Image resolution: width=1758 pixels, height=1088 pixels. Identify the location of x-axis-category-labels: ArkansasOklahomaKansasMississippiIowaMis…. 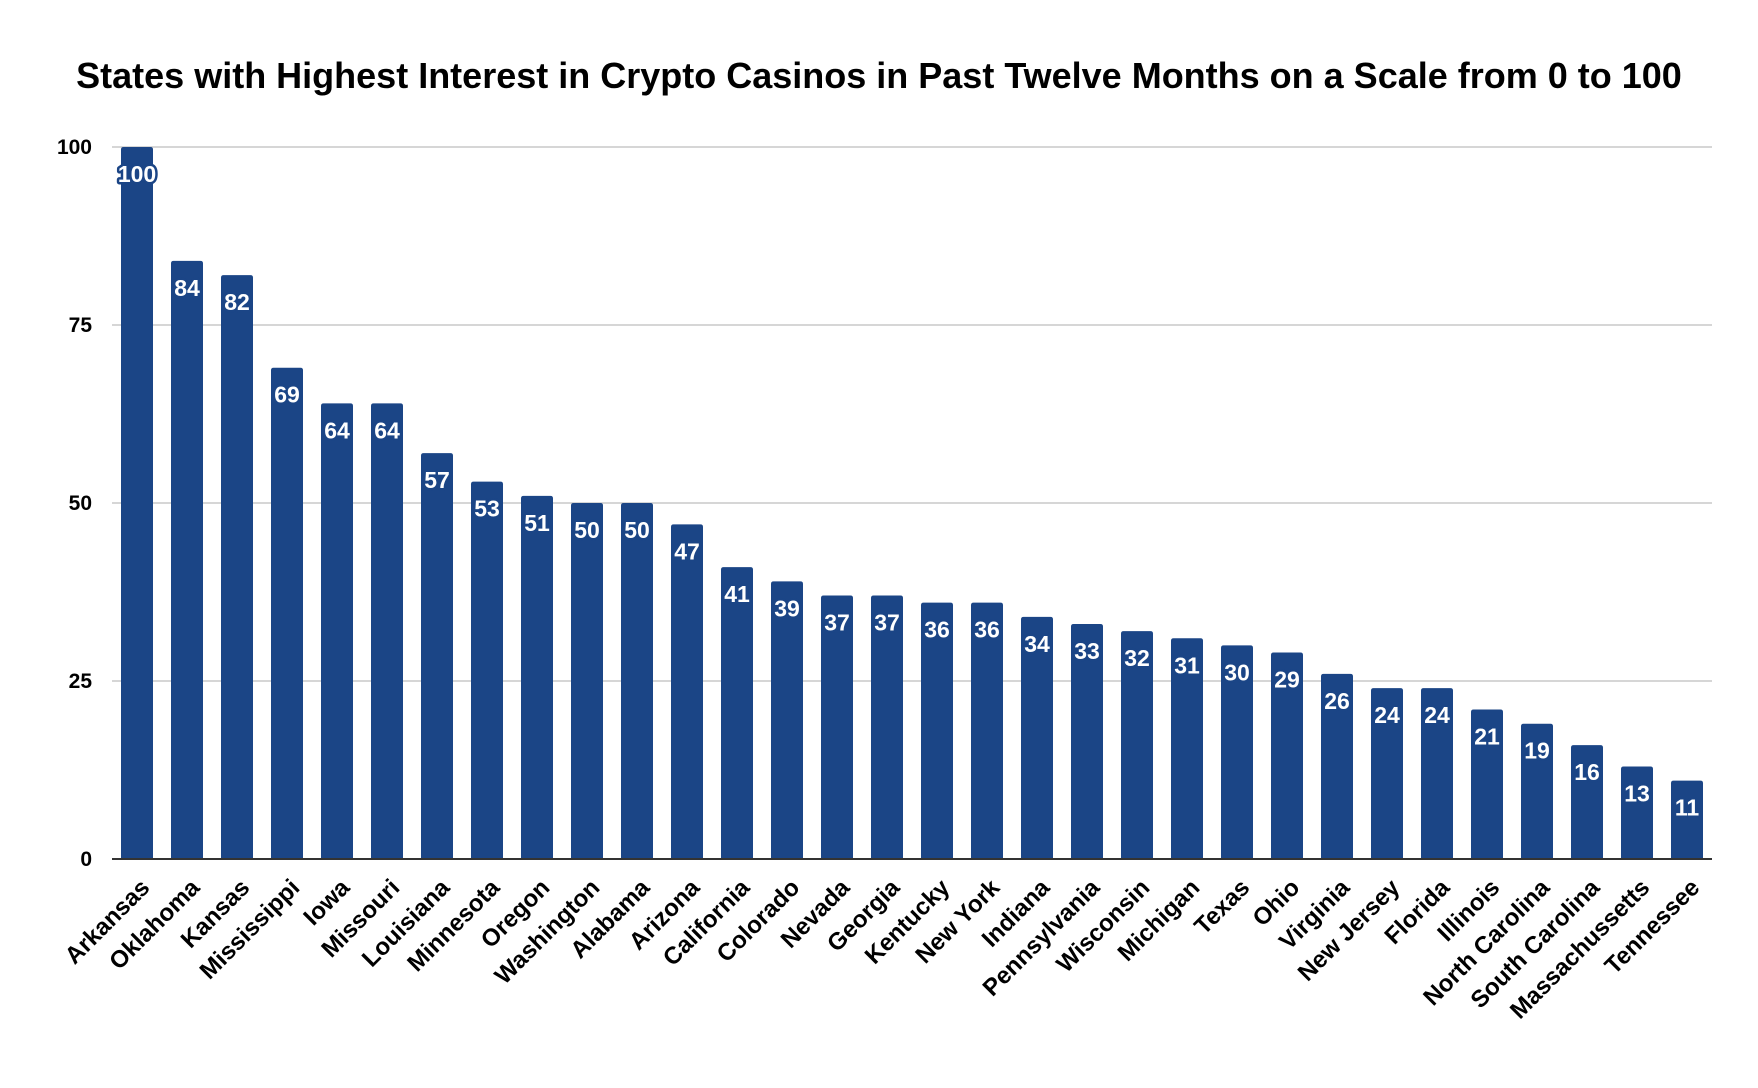
(883, 949).